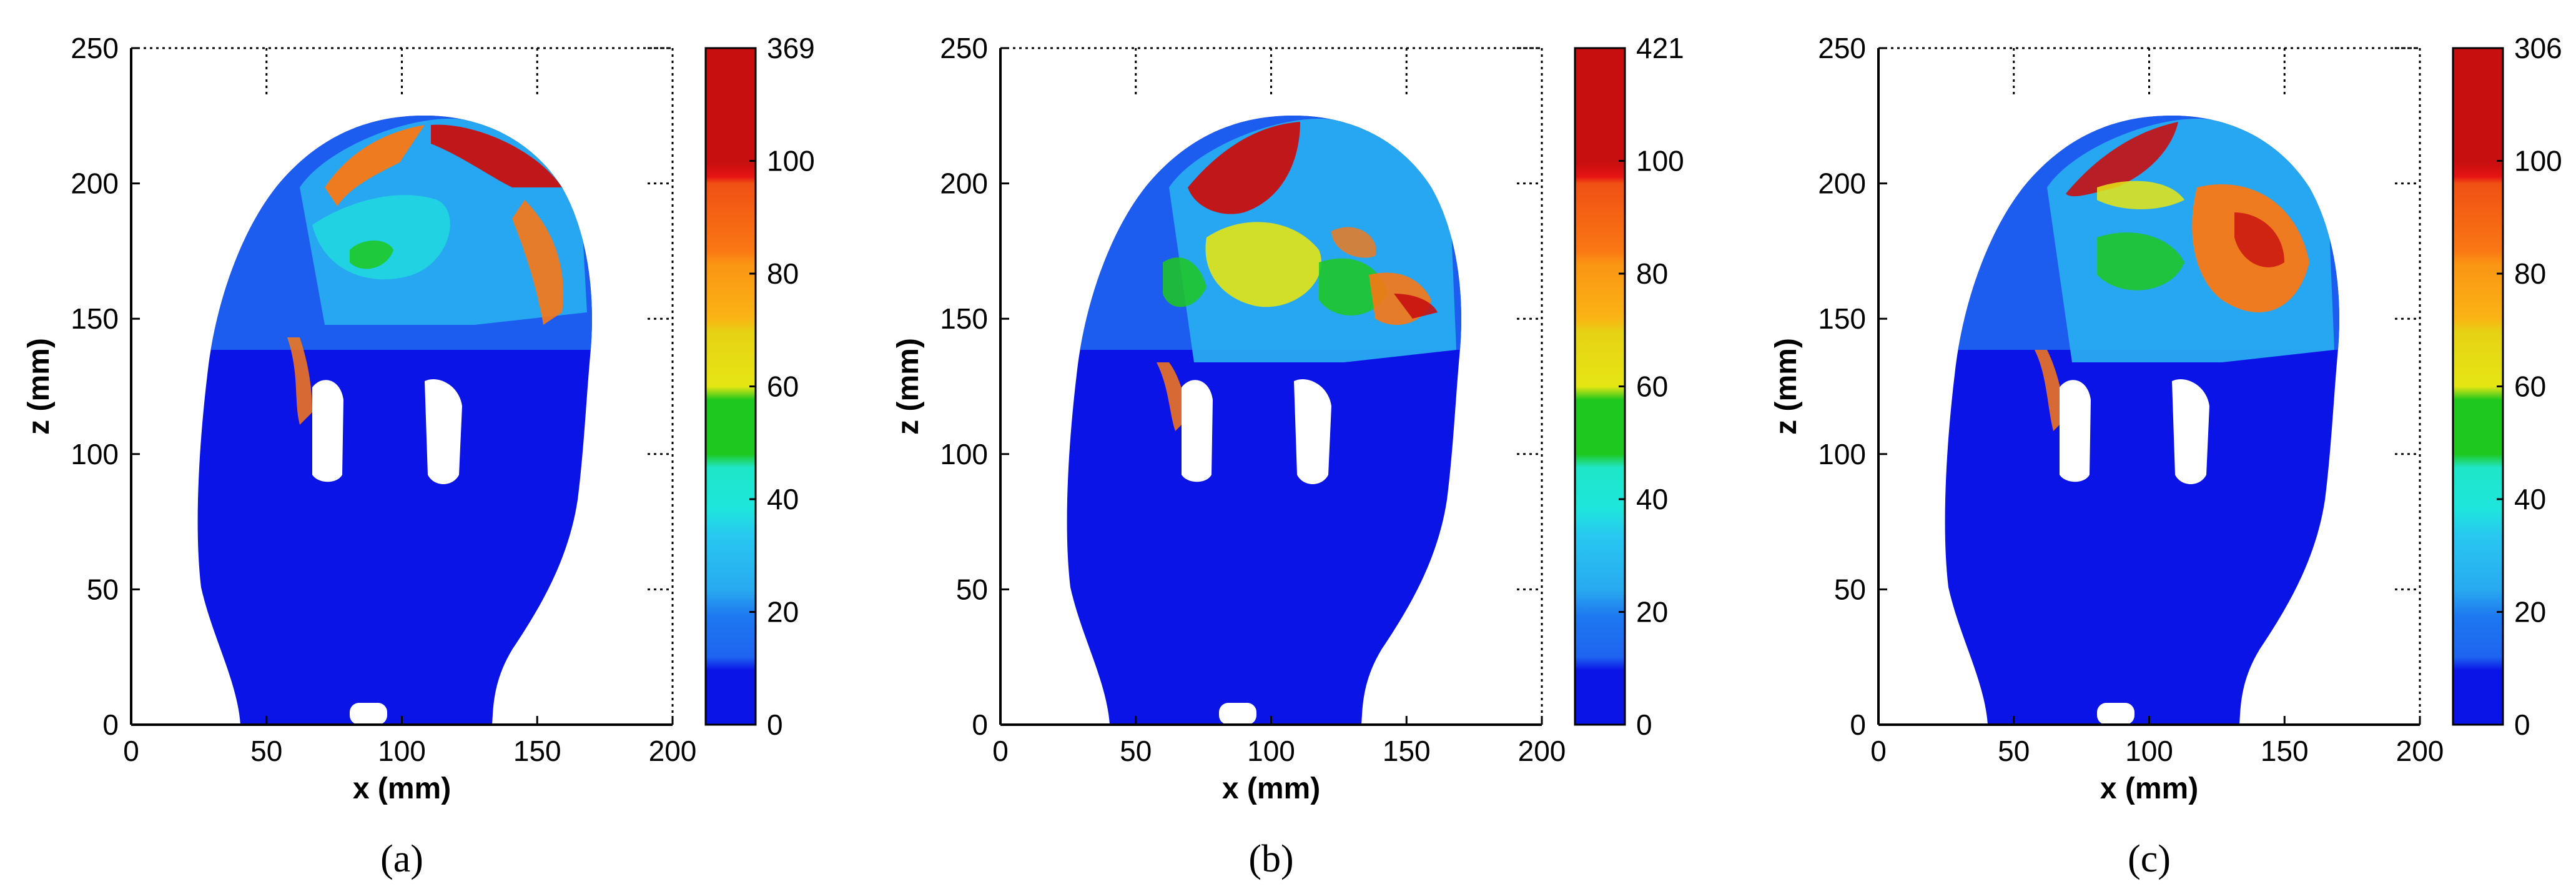 The width and height of the screenshot is (2576, 894). What do you see at coordinates (401, 859) in the screenshot?
I see `panel-label: (a)` at bounding box center [401, 859].